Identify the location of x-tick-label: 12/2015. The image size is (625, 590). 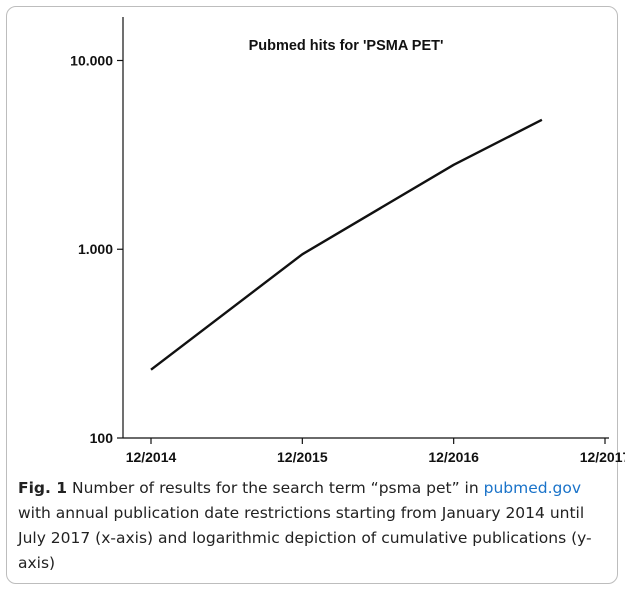
(302, 457).